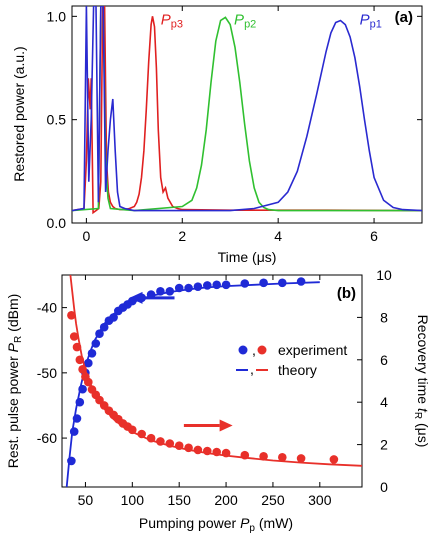 Image resolution: width=436 pixels, height=536 pixels. What do you see at coordinates (172, 21) in the screenshot?
I see `series-label-p3: Pp3` at bounding box center [172, 21].